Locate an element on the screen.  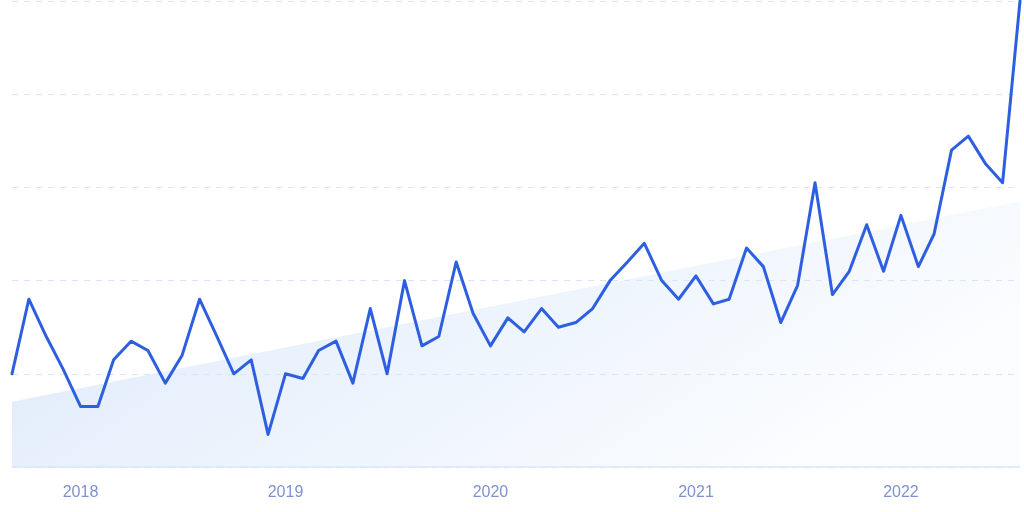
x-tick-label: 2021 is located at coordinates (696, 491).